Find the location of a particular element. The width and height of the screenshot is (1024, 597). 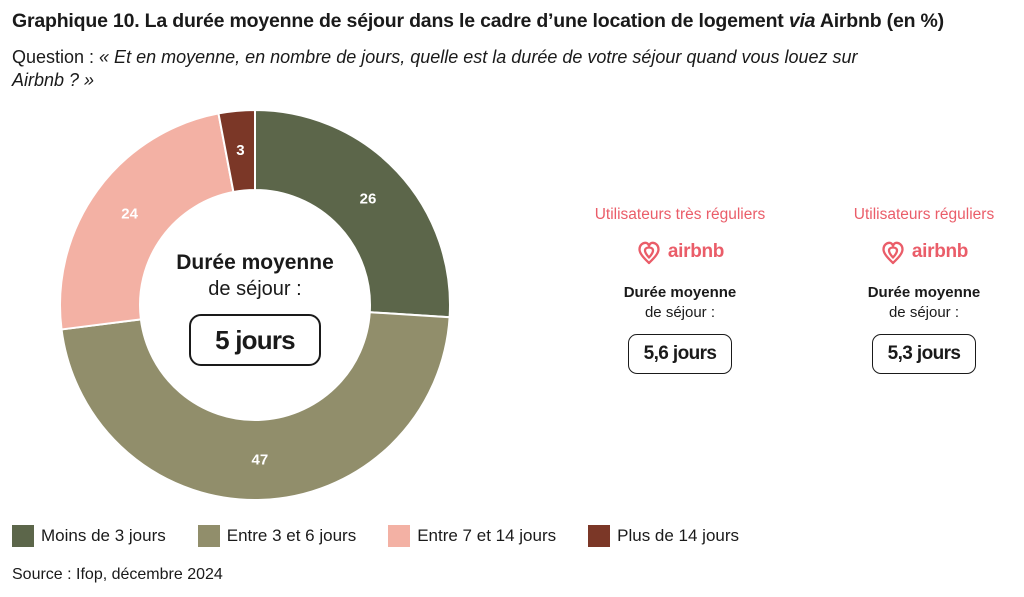

legend-item-entre-7-et-14-jours: Entre 7 et 14 jours is located at coordinates (472, 536).